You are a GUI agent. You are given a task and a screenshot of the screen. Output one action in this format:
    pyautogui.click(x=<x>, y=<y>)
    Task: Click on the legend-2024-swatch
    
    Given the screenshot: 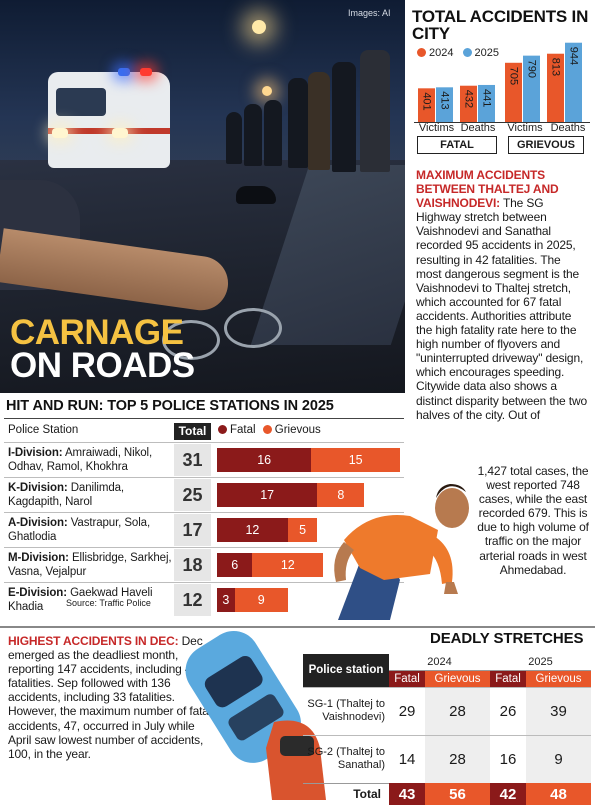 What is the action you would take?
    pyautogui.click(x=421, y=52)
    